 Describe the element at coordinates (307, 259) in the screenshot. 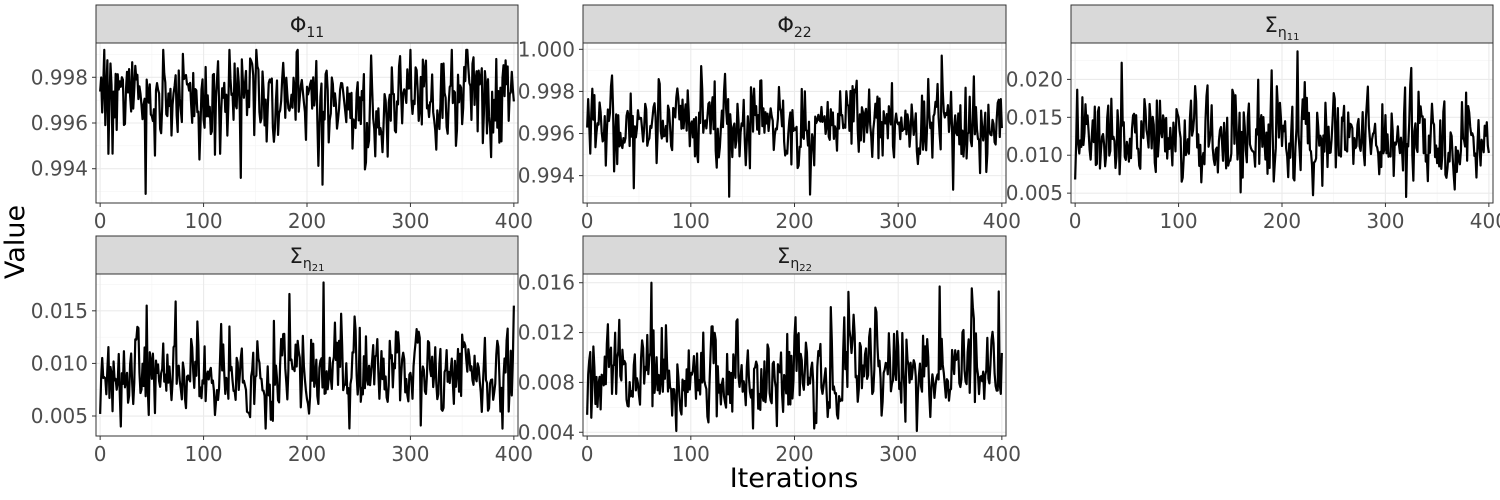

I see `facet-title: Ση21` at that location.